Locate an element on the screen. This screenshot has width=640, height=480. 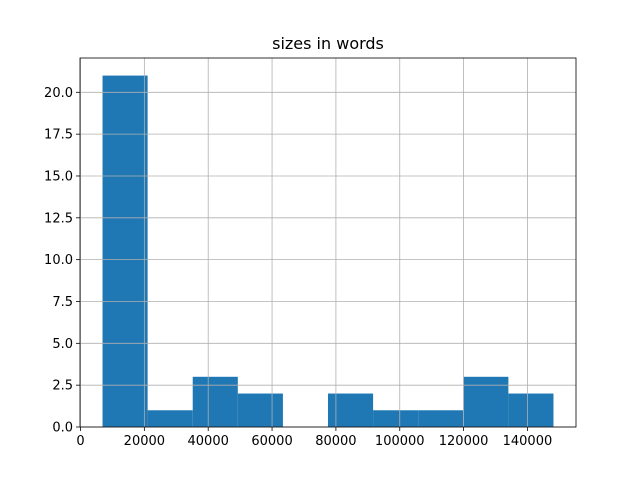
x-tick-label: 100000 is located at coordinates (400, 441).